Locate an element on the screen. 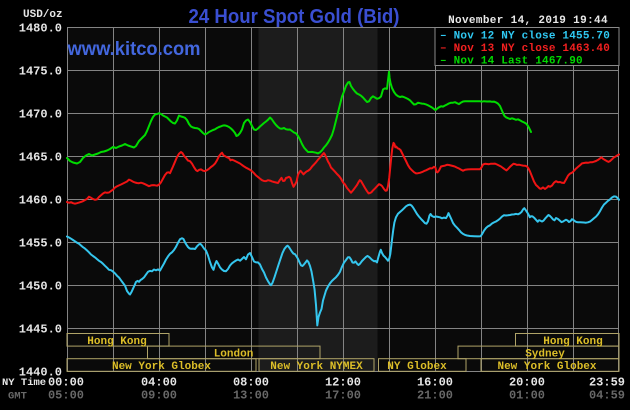 Image resolution: width=630 pixels, height=410 pixels. svg-text: Sydney is located at coordinates (545, 355).